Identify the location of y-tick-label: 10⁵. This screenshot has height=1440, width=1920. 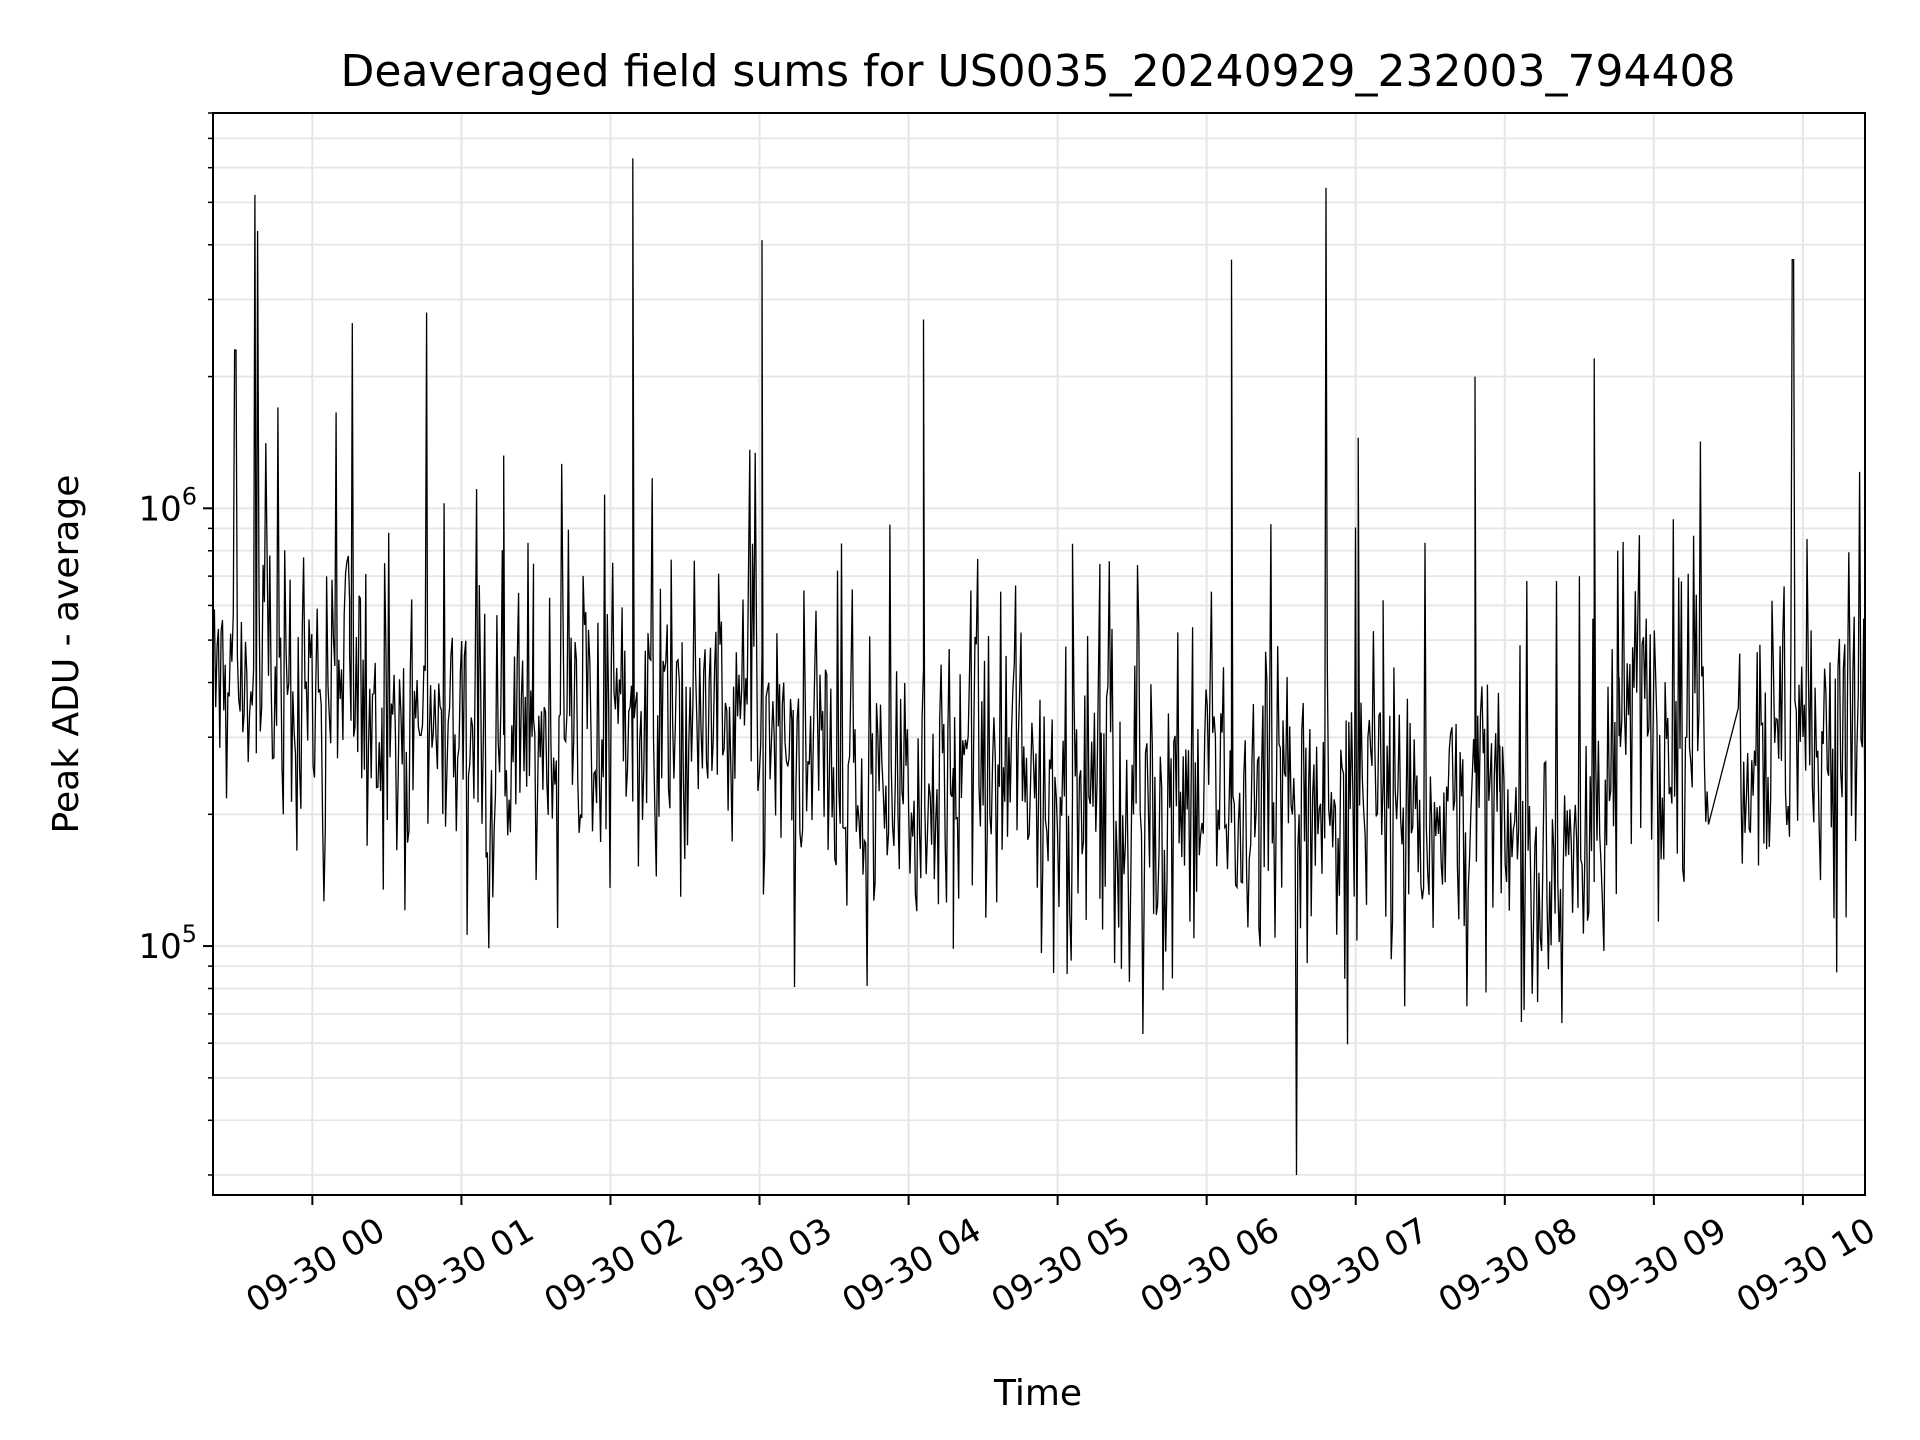
(167, 943).